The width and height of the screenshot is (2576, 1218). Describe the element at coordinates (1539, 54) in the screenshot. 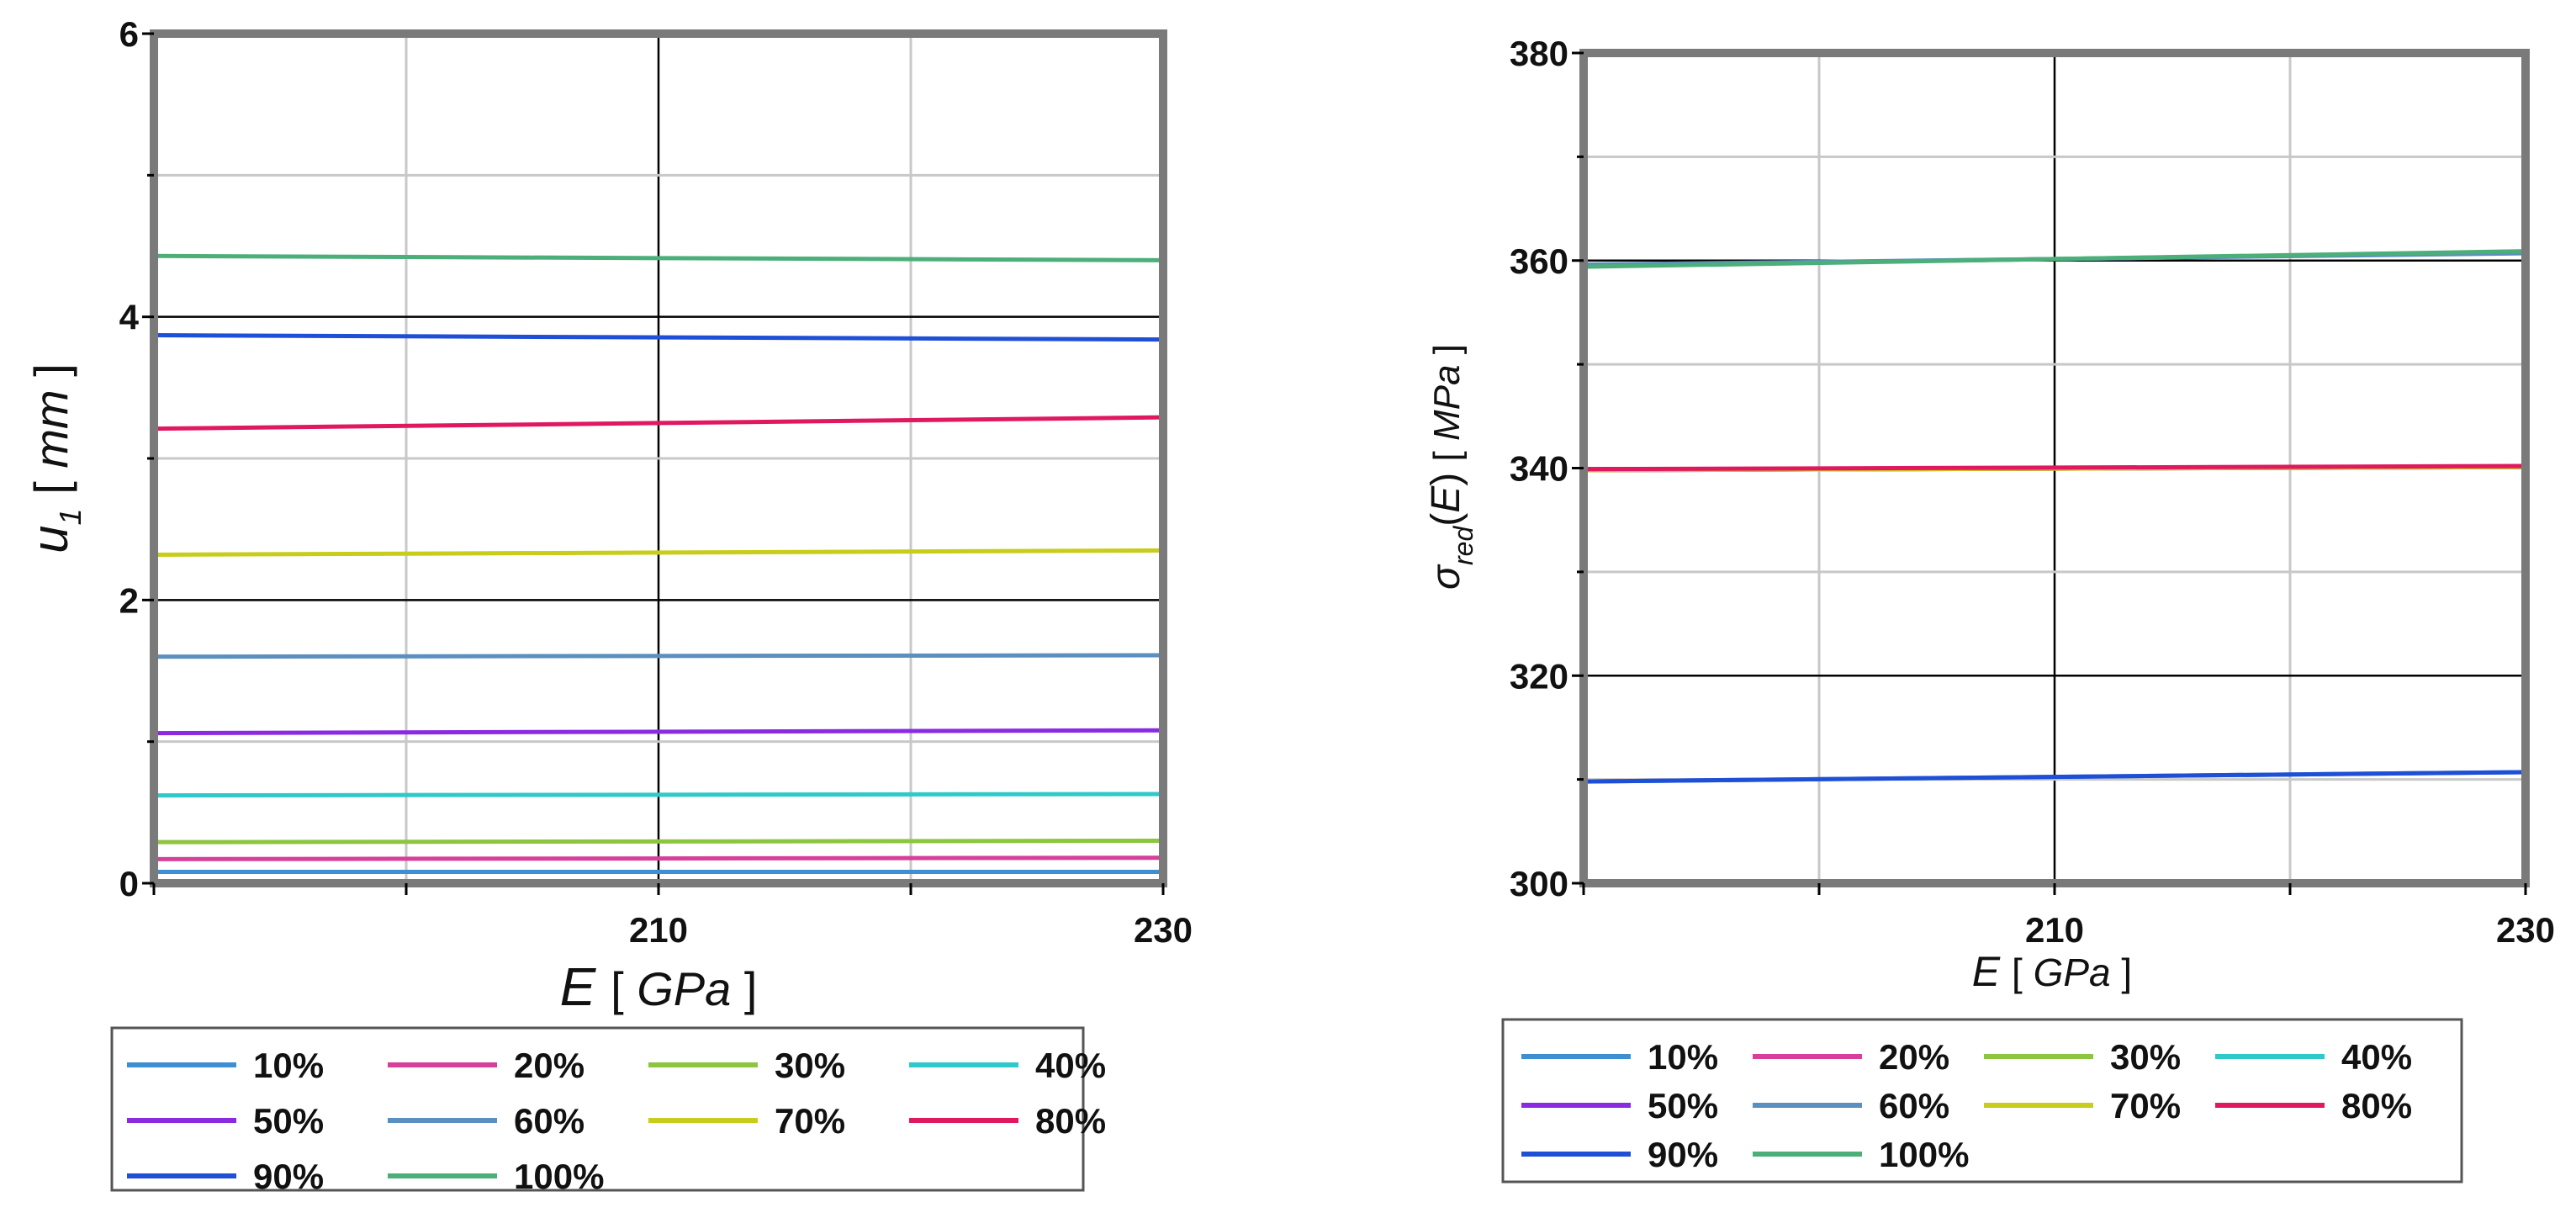

I see `y-tick-label: 380` at that location.